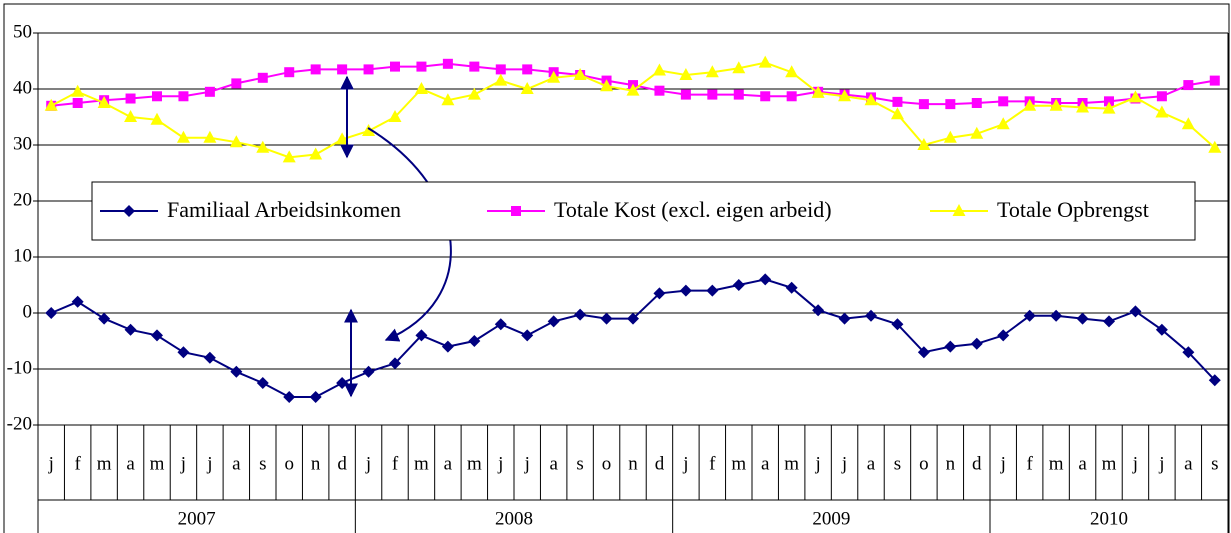 The image size is (1231, 533). Describe the element at coordinates (712, 463) in the screenshot. I see `x-tick-label: f` at that location.